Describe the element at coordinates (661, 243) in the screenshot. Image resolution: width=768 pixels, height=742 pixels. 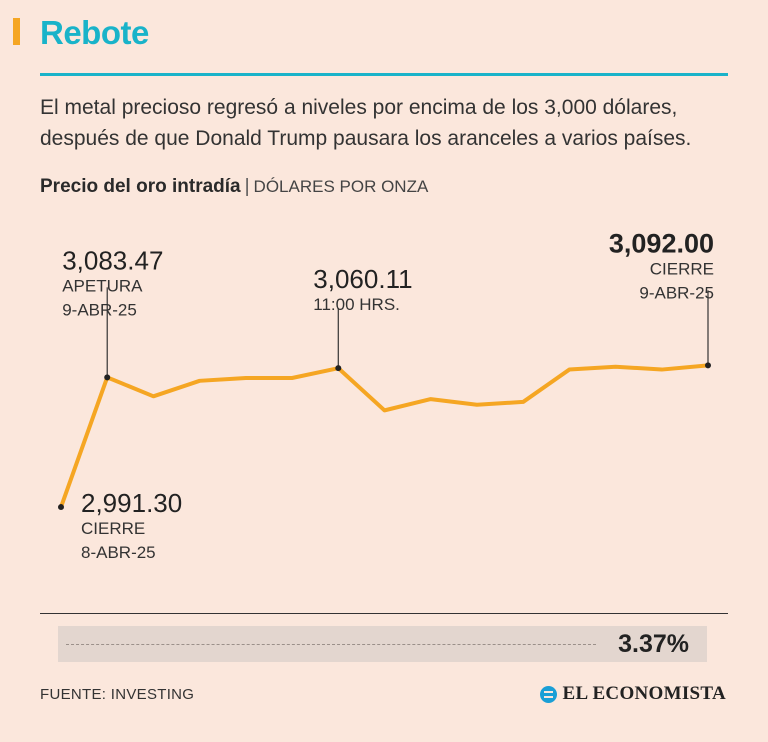
I see `annotation-value-3: 3,092.00` at that location.